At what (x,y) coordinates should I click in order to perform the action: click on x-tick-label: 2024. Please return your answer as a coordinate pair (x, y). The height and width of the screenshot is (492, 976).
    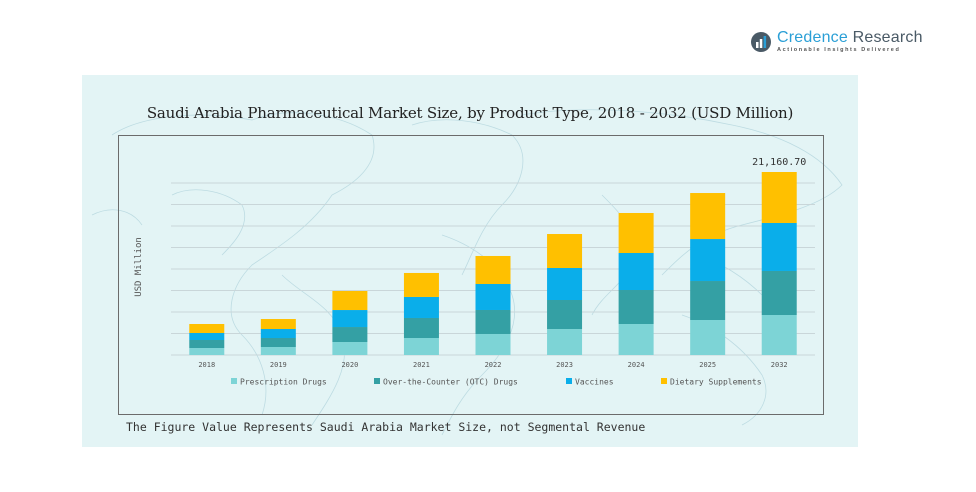
    Looking at the image, I should click on (636, 365).